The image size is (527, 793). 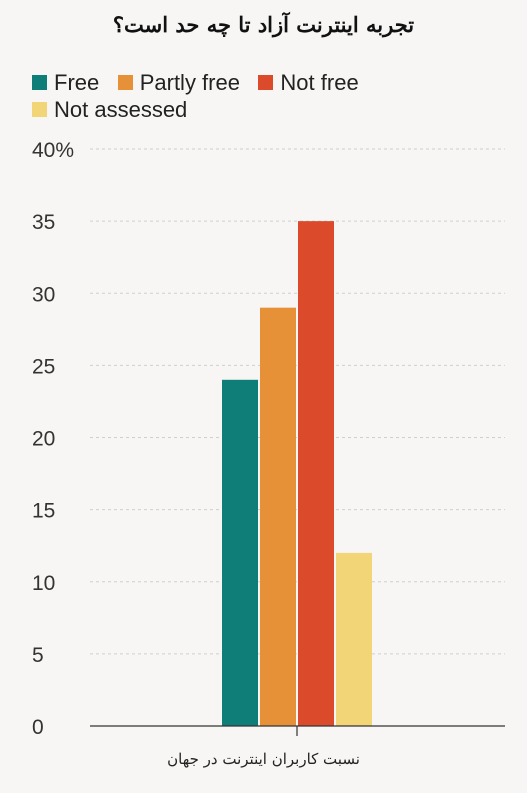 I want to click on legend-swatch-not-free, so click(x=266, y=82).